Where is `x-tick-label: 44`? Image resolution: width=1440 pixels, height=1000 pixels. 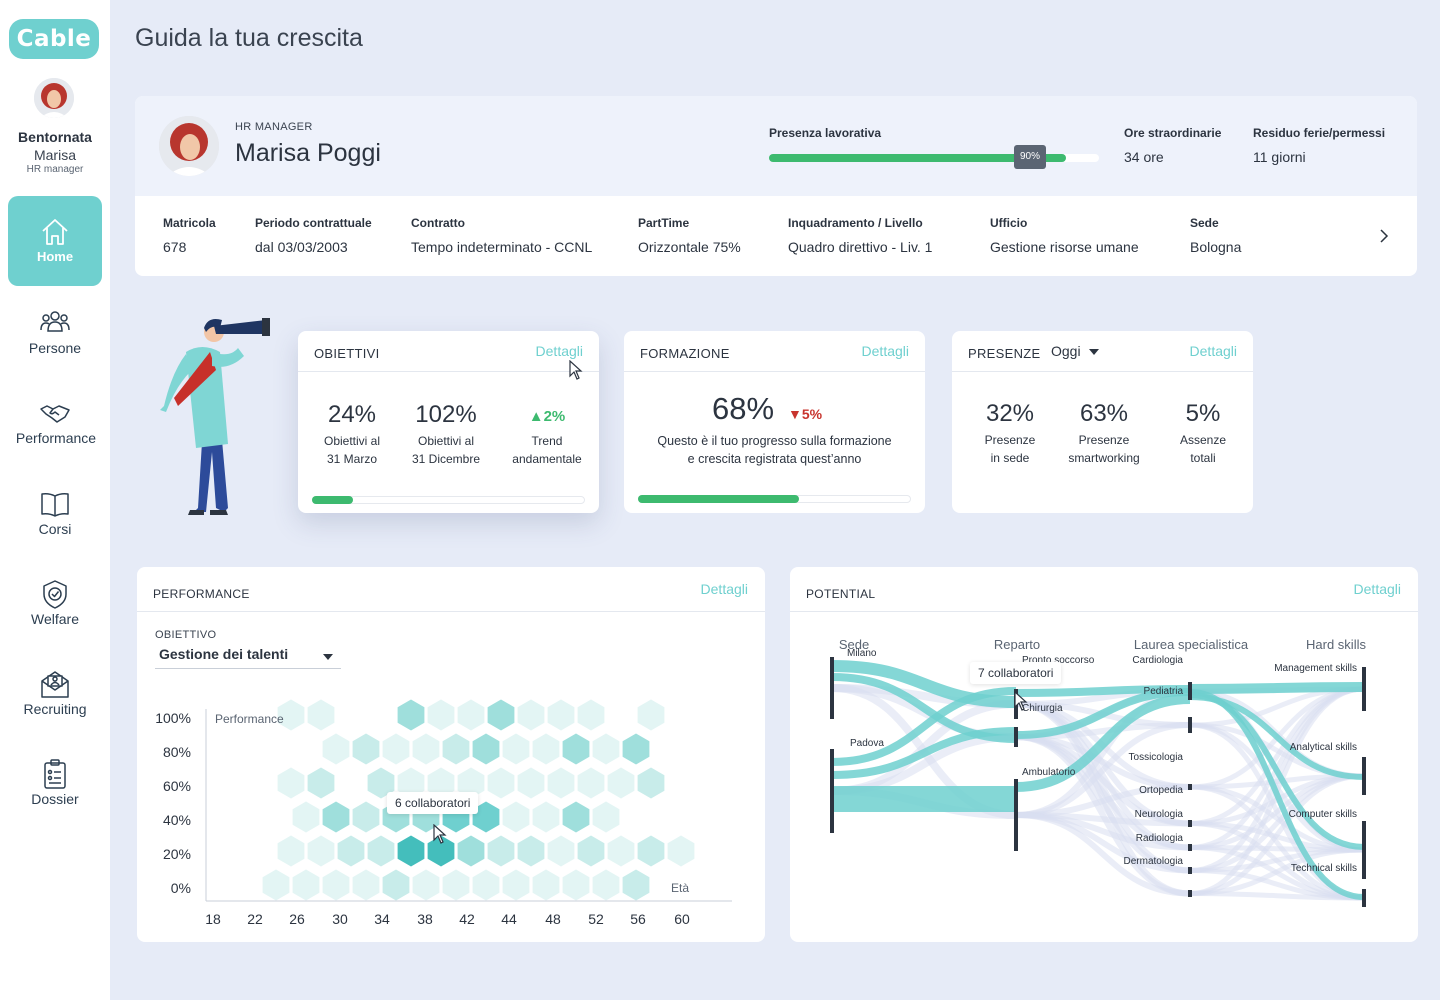 x-tick-label: 44 is located at coordinates (509, 919).